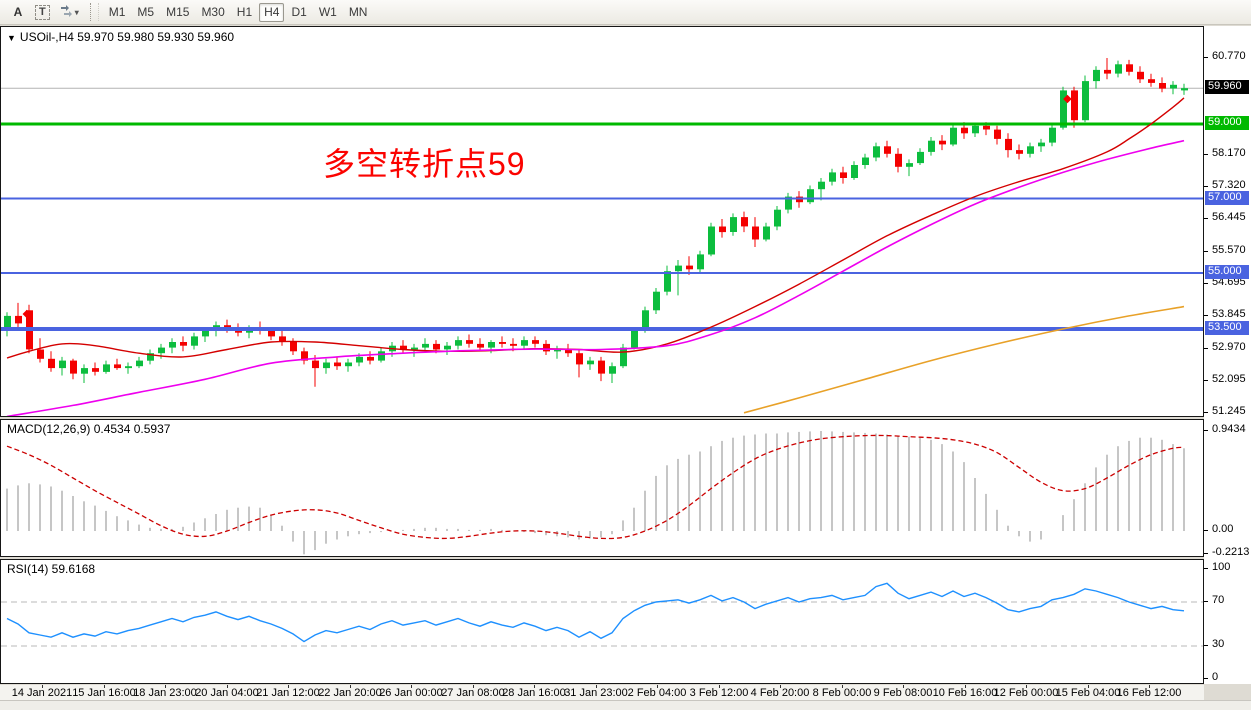 This screenshot has height=710, width=1251. What do you see at coordinates (227, 693) in the screenshot?
I see `time-tick-label: 20 Jan 04:00` at bounding box center [227, 693].